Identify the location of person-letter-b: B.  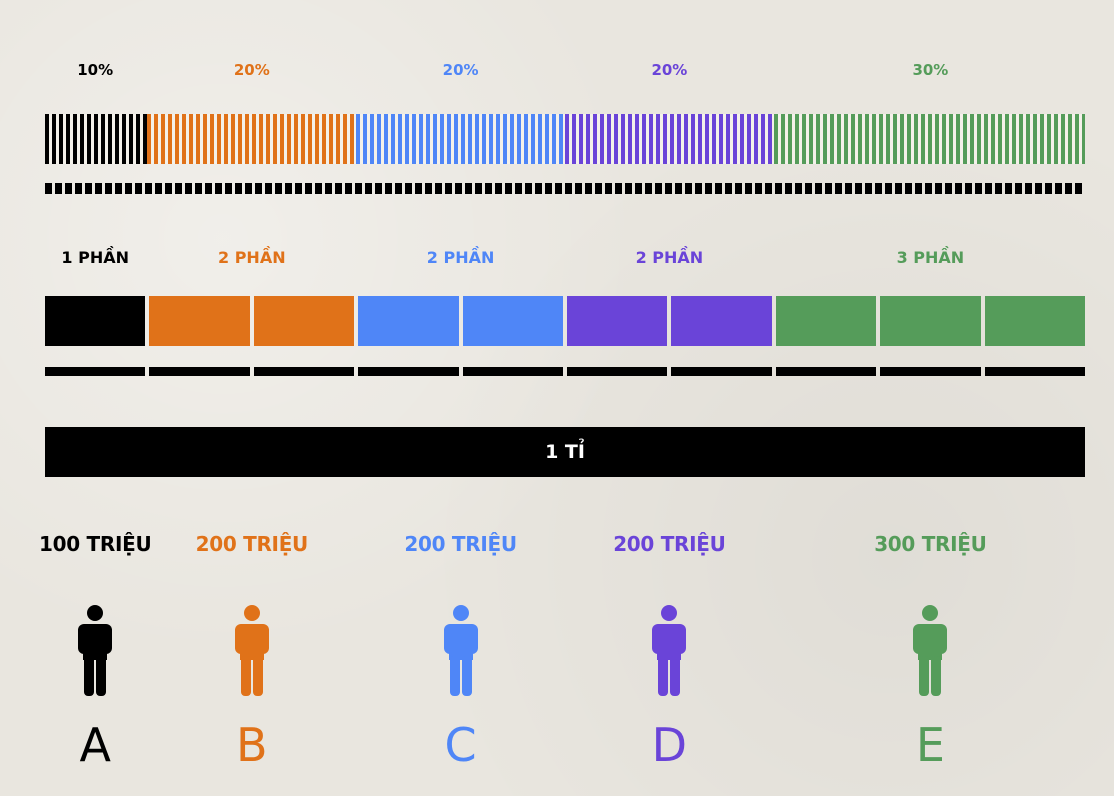
(252, 745).